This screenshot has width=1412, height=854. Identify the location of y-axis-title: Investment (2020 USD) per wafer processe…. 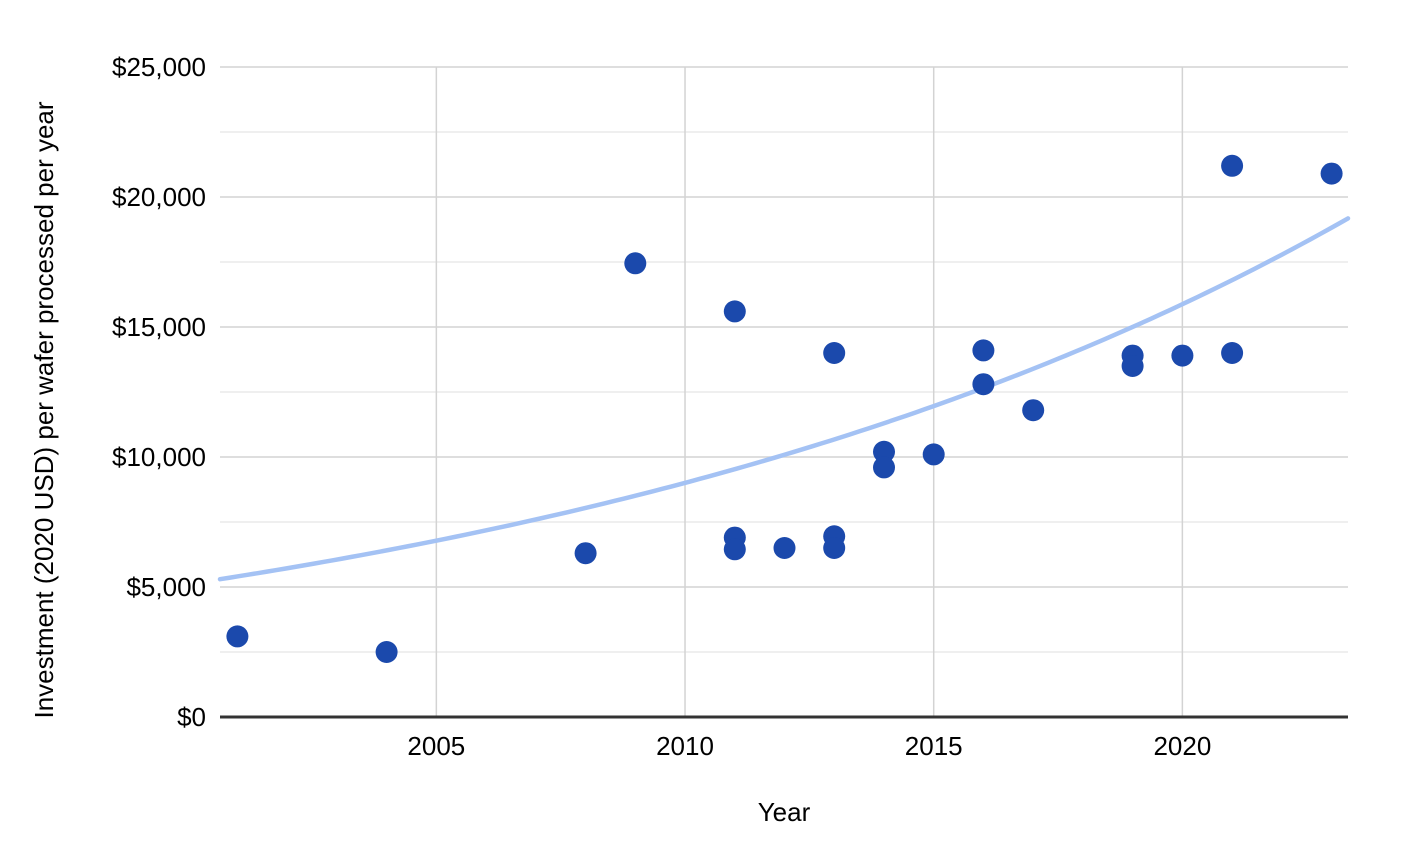
(44, 409).